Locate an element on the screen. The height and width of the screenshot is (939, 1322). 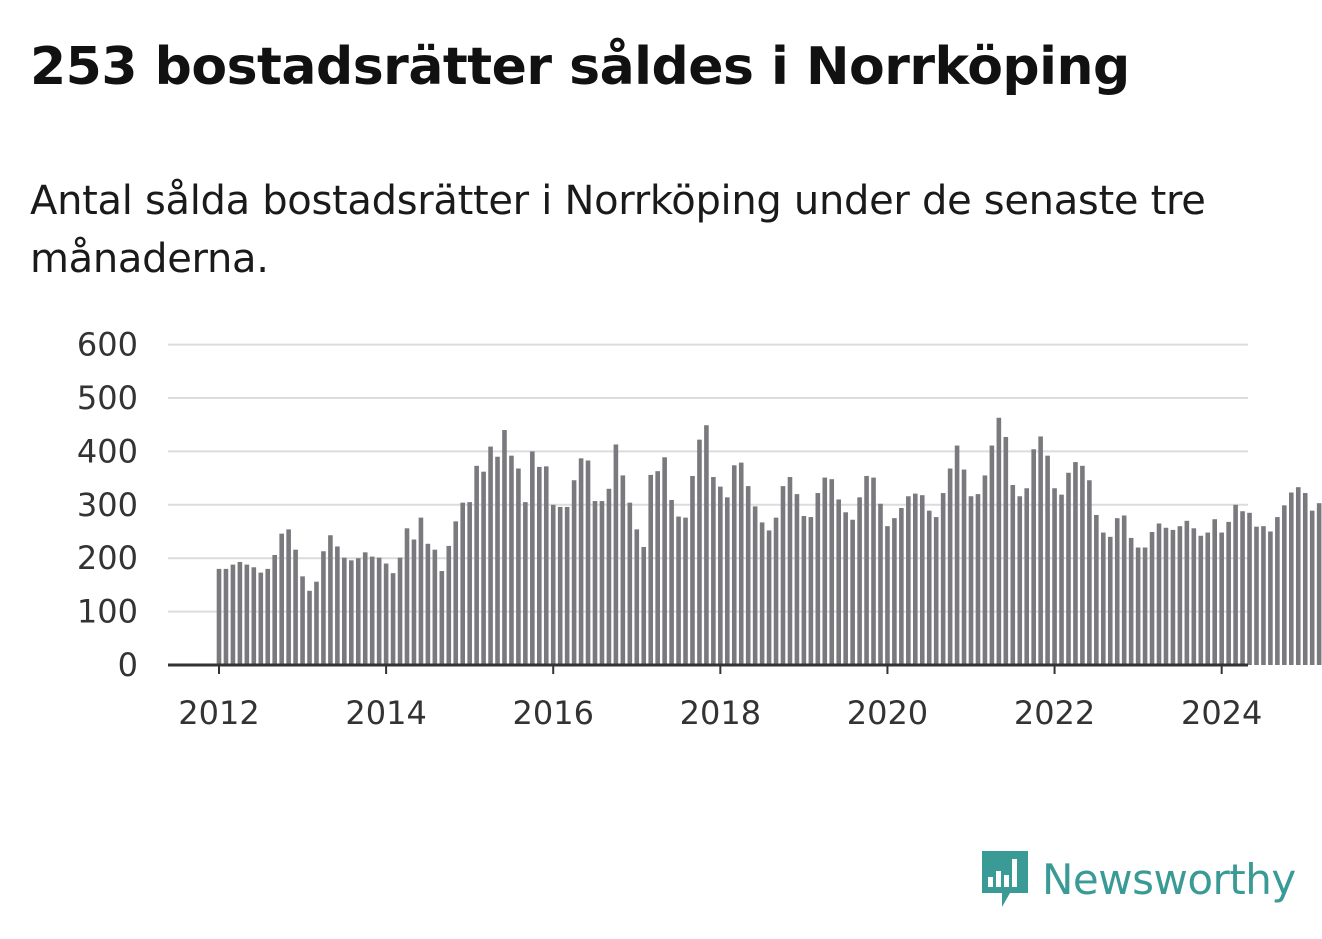
x-tick-label: 2022 is located at coordinates (1054, 713).